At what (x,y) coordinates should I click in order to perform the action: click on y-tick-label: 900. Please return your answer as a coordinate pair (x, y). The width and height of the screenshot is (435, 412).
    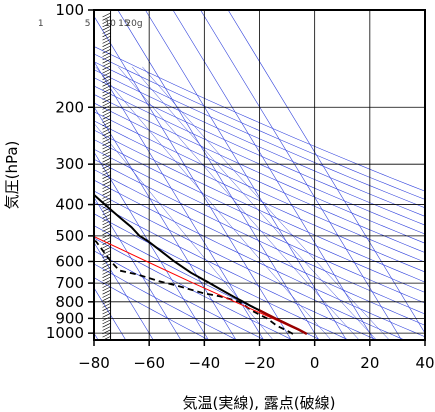
    Looking at the image, I should click on (69, 318).